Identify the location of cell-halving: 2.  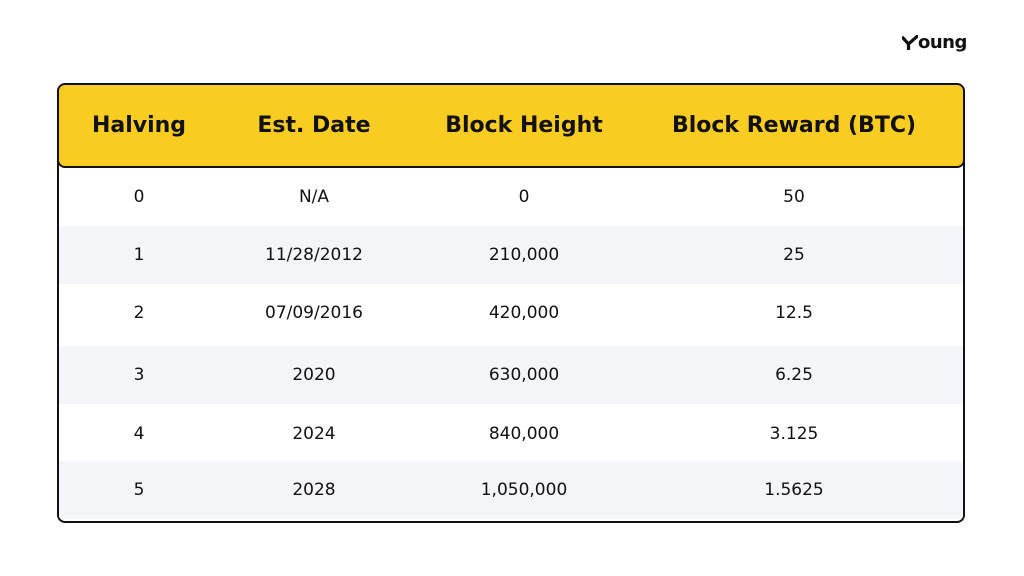
(139, 313).